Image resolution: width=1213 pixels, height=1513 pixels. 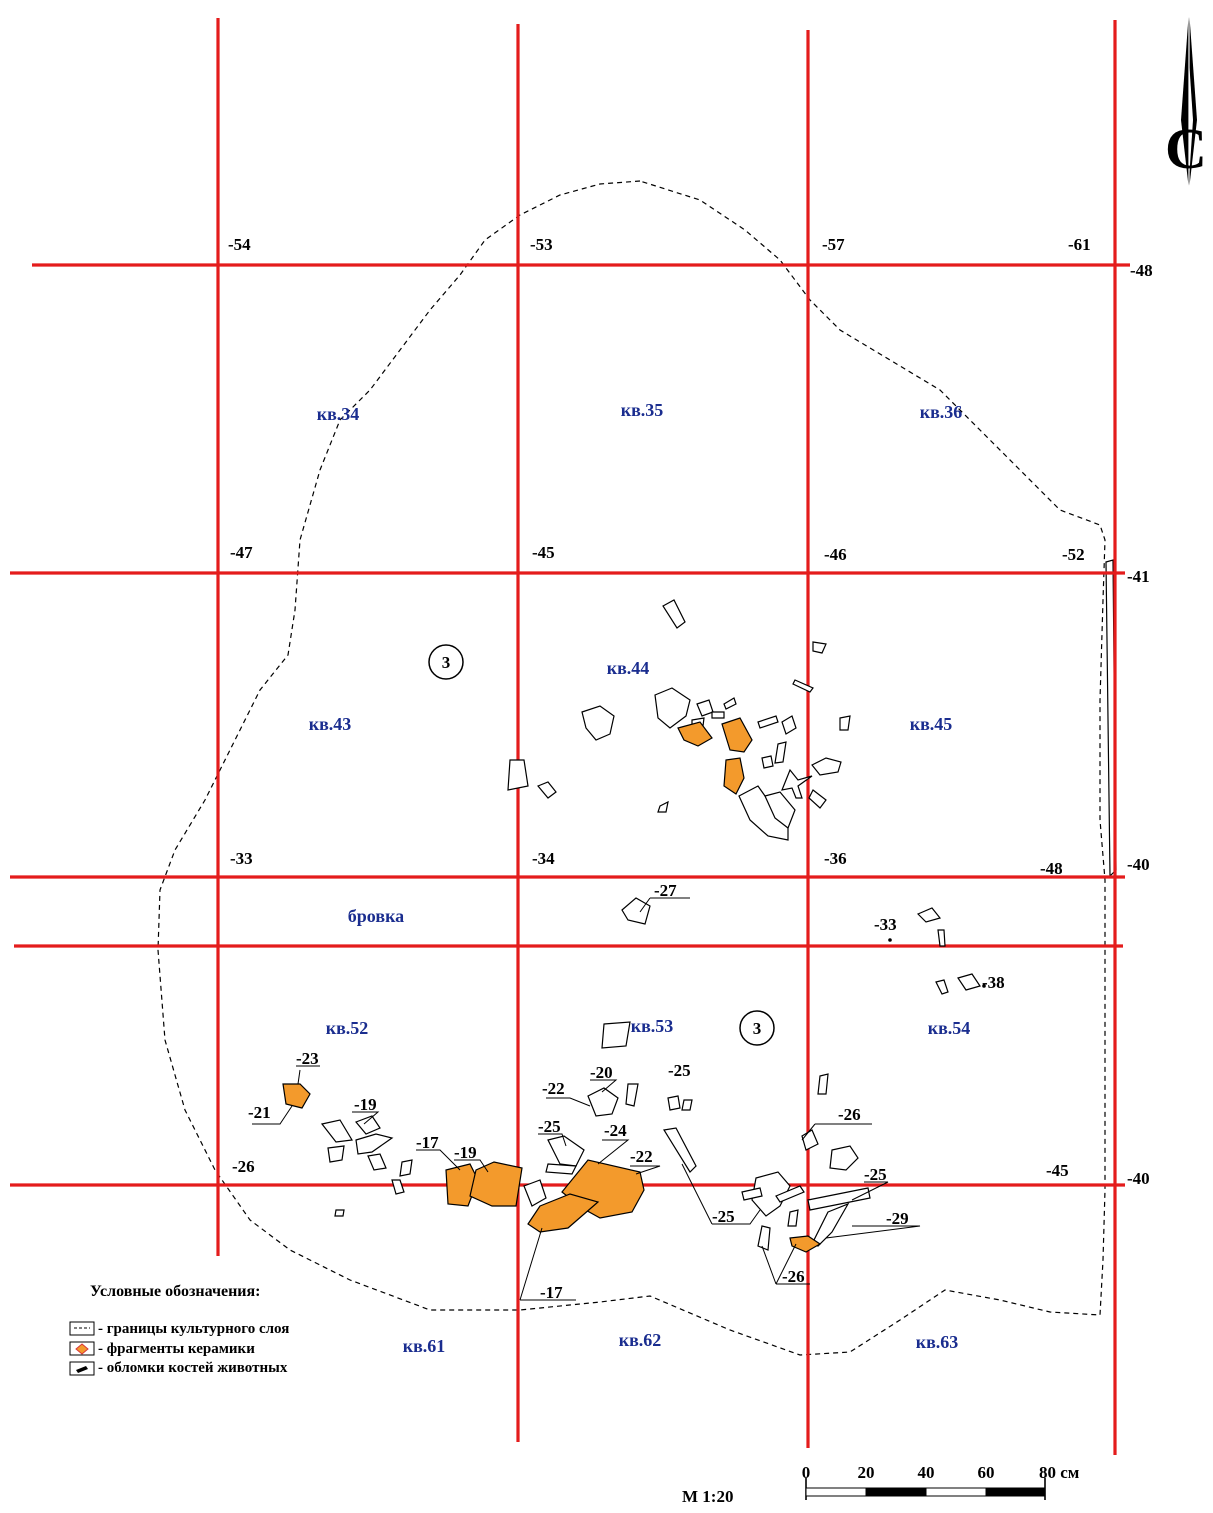 I want to click on depth-d23: -23, so click(x=307, y=1058).